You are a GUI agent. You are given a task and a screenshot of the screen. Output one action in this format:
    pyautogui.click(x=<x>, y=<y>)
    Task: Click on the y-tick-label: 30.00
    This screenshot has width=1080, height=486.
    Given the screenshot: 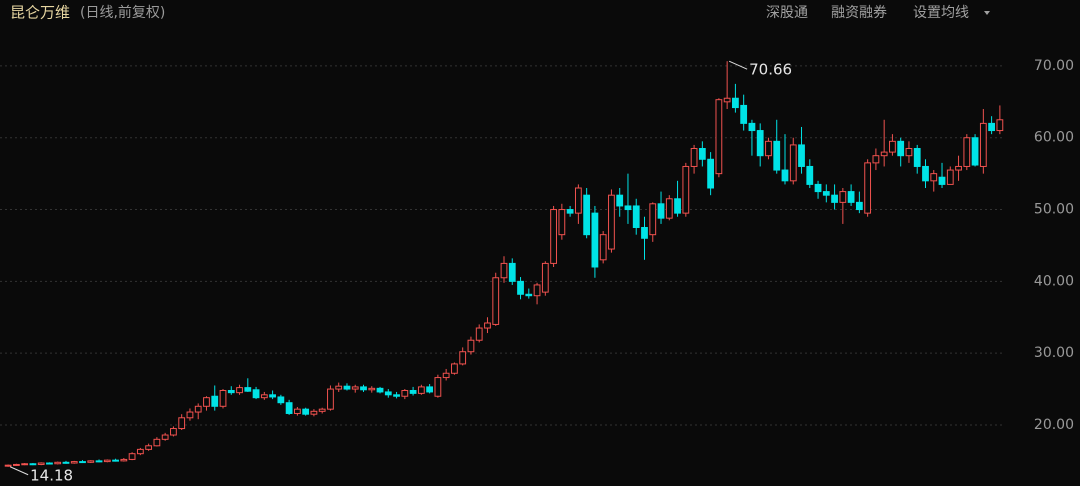 What is the action you would take?
    pyautogui.click(x=1054, y=353)
    